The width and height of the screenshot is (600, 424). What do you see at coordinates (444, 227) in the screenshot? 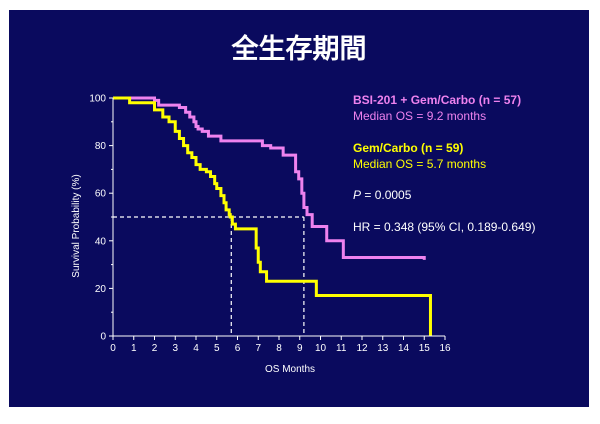
I see `hazard-ratio: HR = 0.348 (95% CI, 0.189-0.649)` at bounding box center [444, 227].